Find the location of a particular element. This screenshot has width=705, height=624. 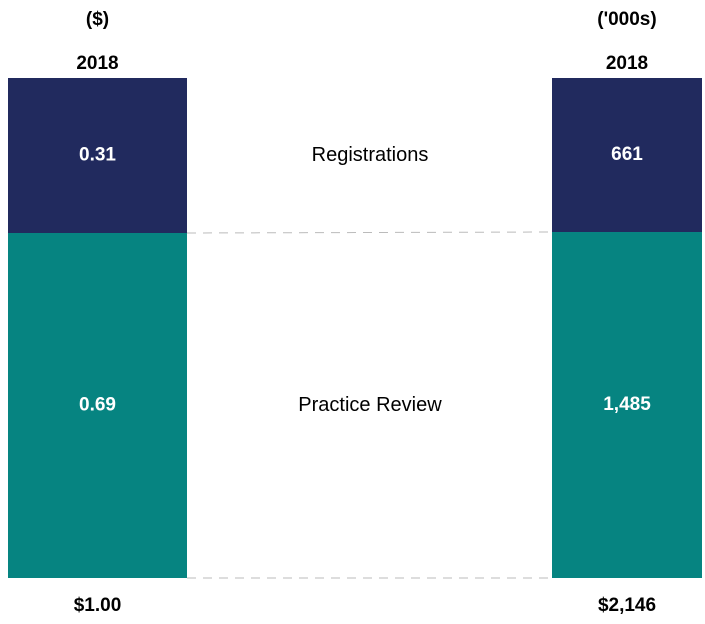

column-unit: ('000s) is located at coordinates (626, 19).